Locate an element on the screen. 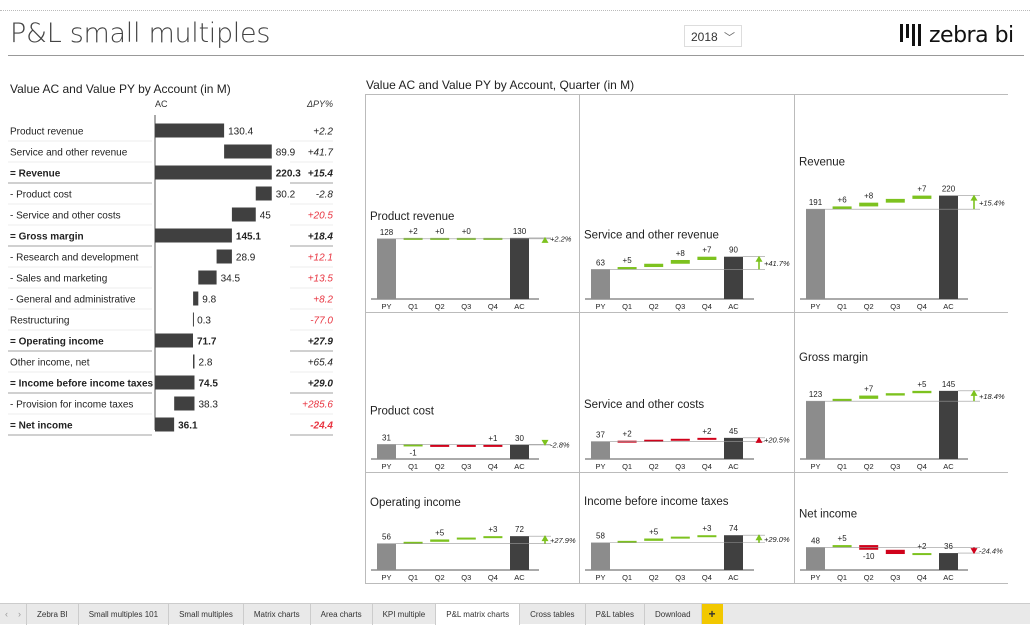 The height and width of the screenshot is (625, 1030). ac-value: 30 is located at coordinates (519, 438).